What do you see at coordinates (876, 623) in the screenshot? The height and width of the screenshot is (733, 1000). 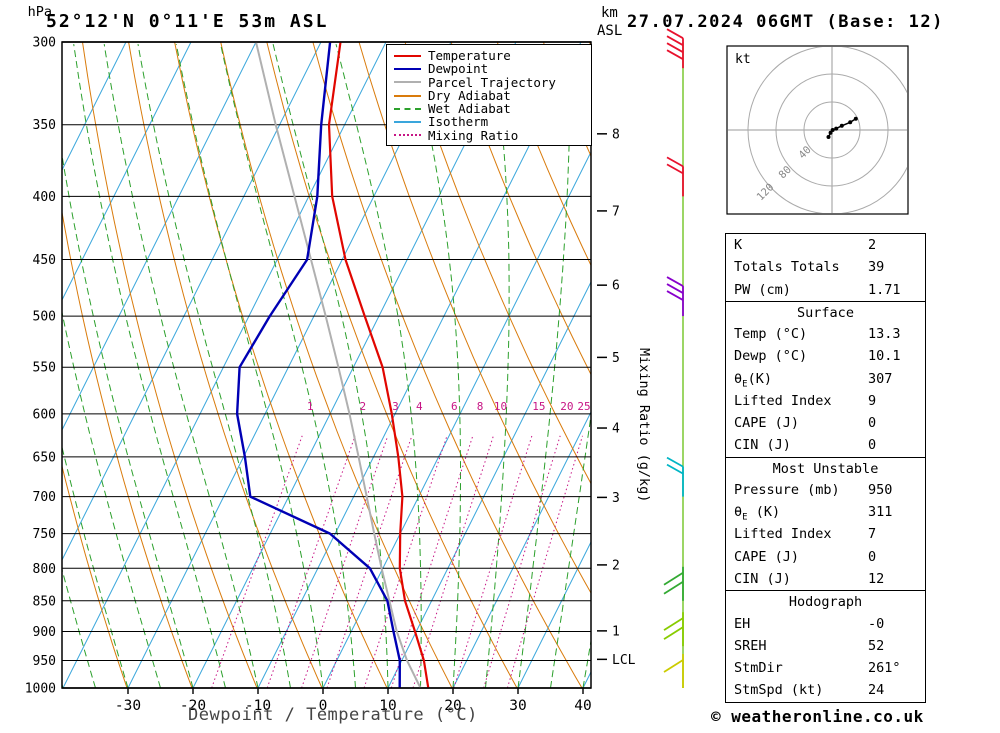 I see `table-row-value: -0` at bounding box center [876, 623].